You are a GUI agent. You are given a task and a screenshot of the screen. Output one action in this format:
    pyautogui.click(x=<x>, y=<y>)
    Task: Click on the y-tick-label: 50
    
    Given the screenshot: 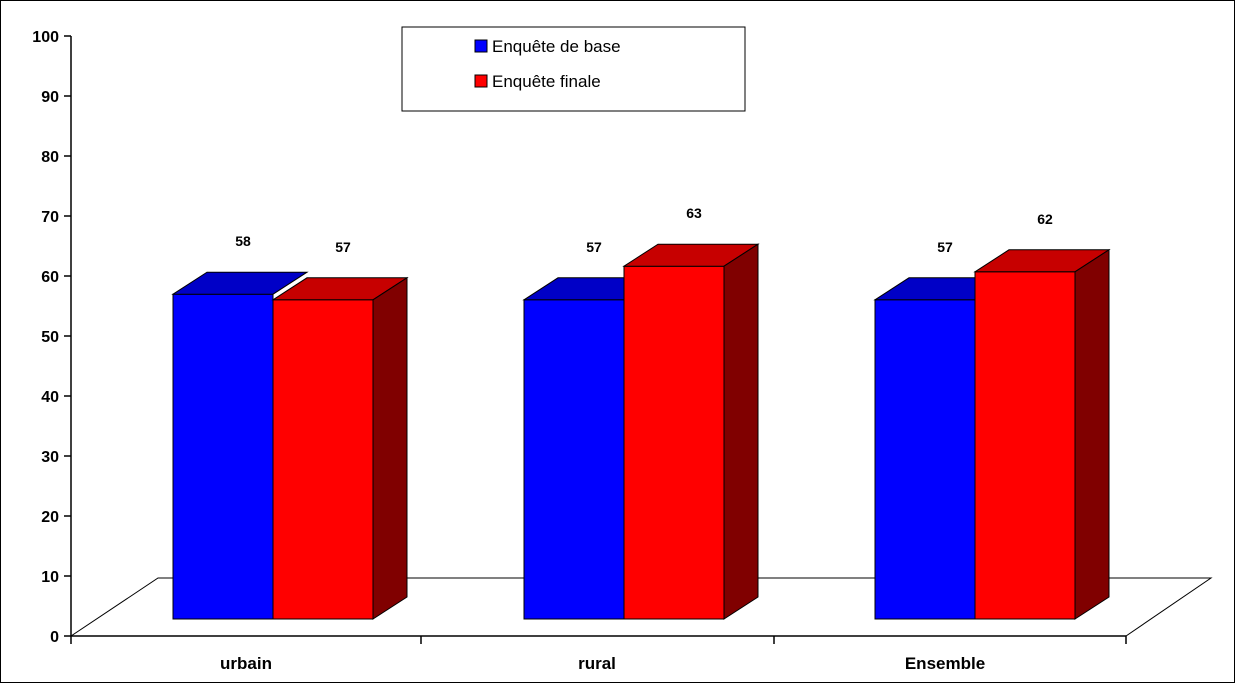 What is the action you would take?
    pyautogui.click(x=50, y=337)
    